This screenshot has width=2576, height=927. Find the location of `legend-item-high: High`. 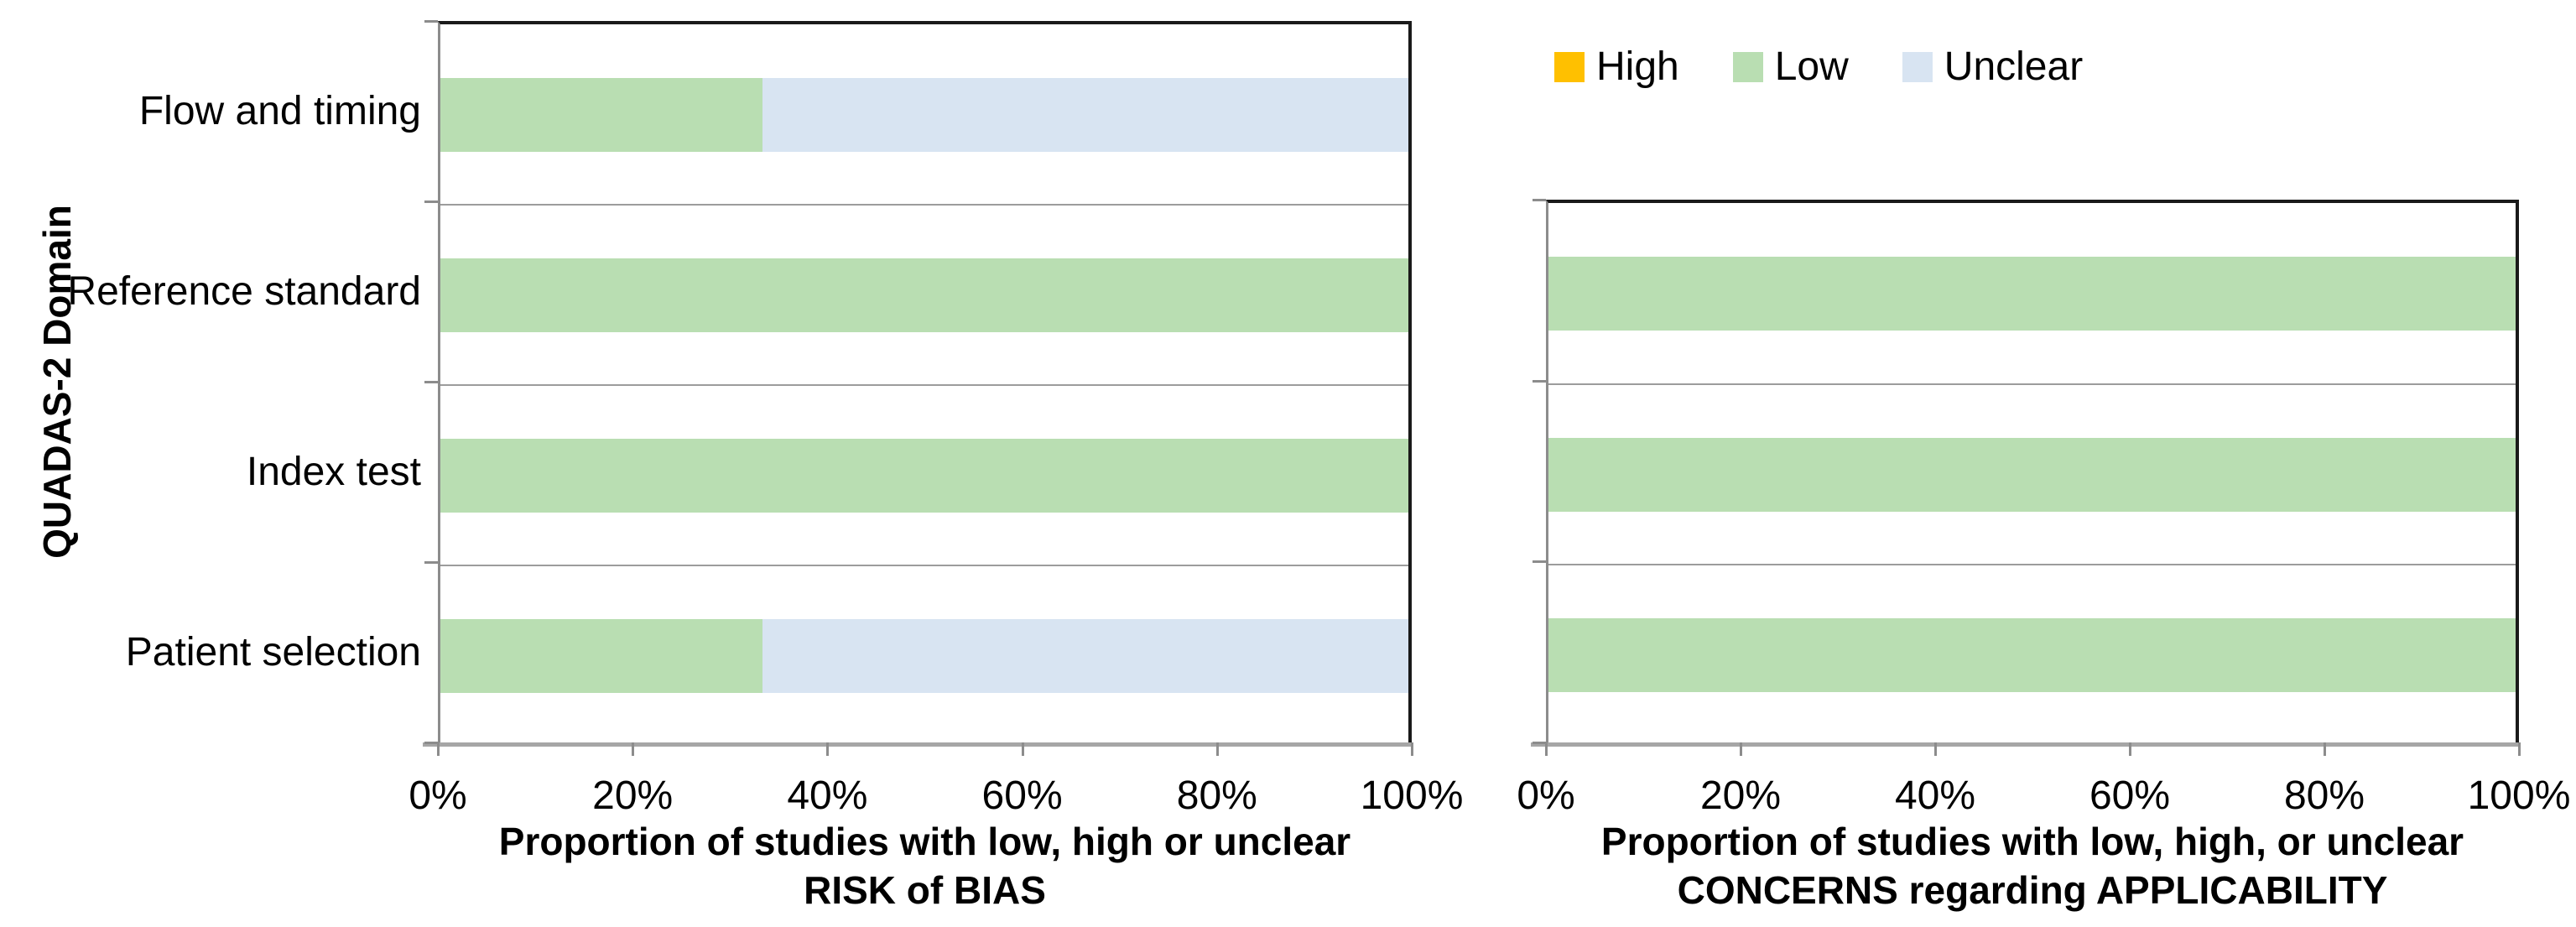

legend-item-high: High is located at coordinates (1616, 67).